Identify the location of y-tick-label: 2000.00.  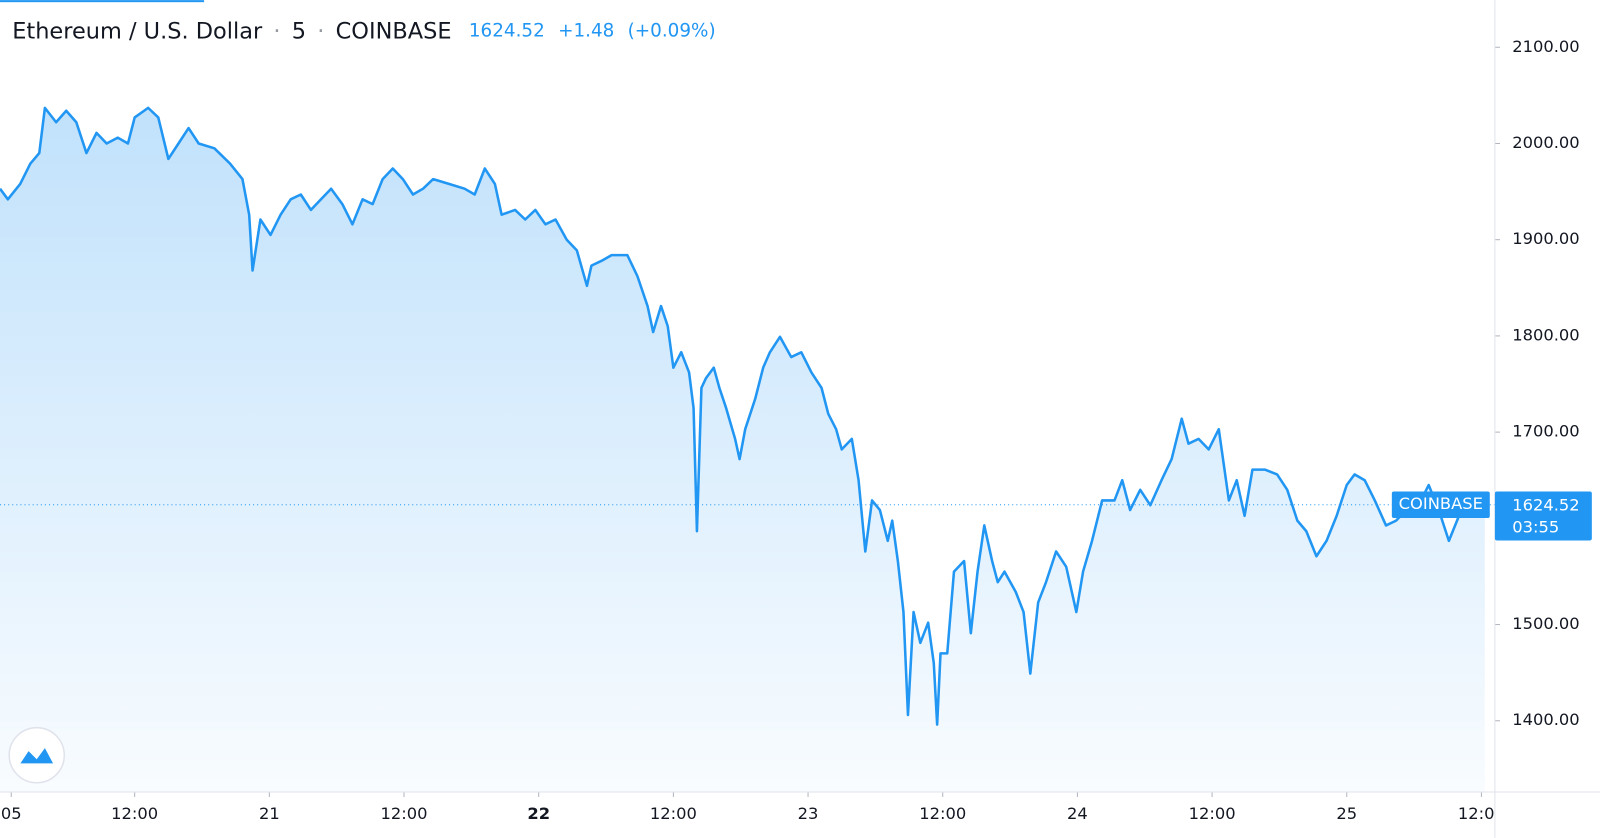
(1545, 142).